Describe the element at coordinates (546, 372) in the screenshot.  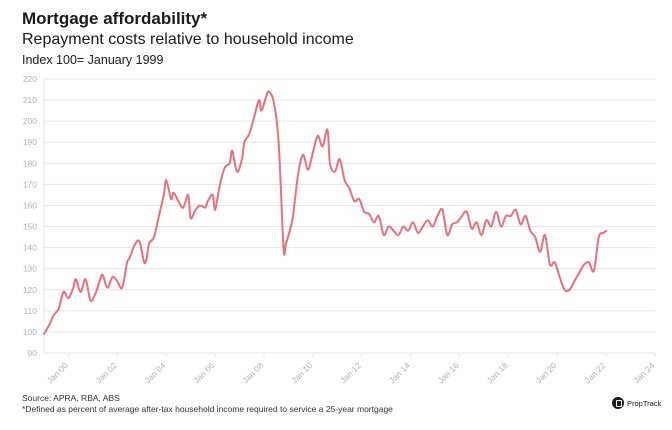
I see `x-tick-label: Jan 20` at that location.